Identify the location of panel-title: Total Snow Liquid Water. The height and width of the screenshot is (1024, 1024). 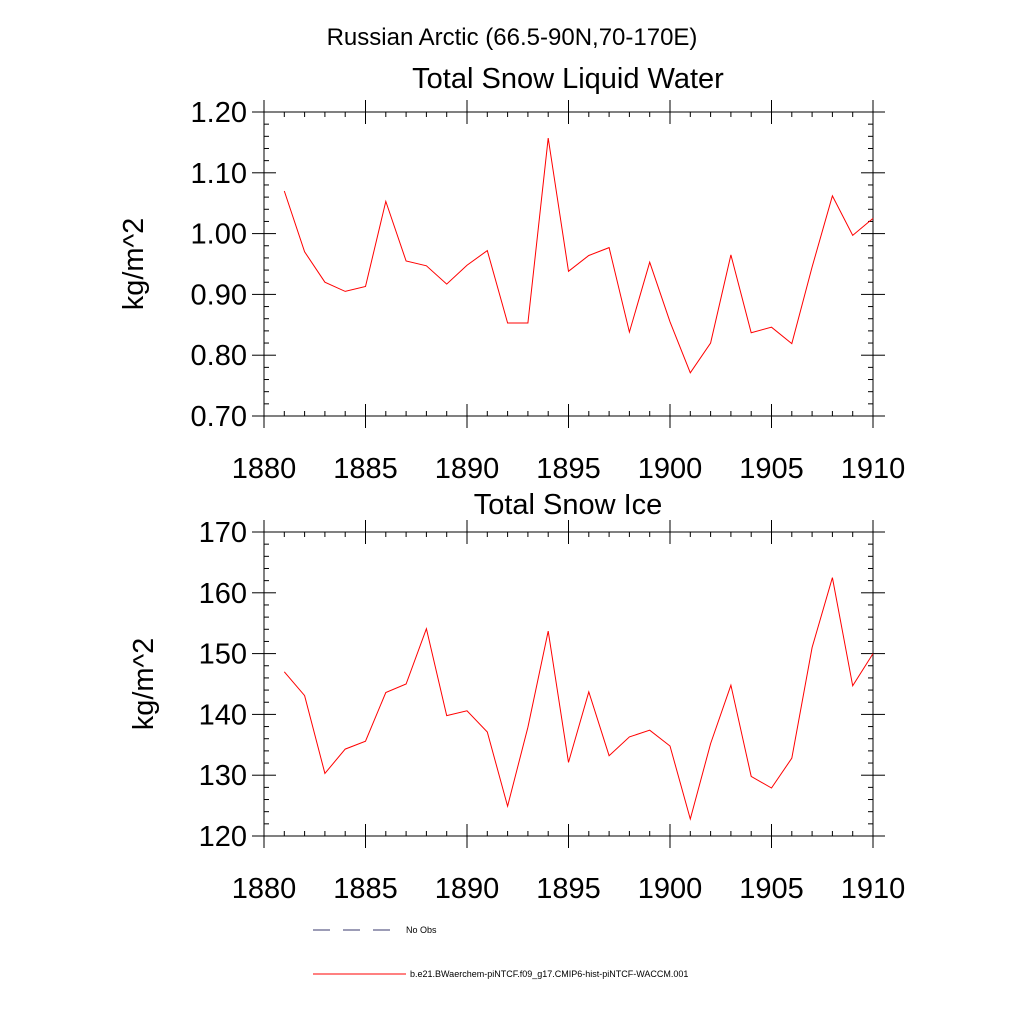
(568, 79).